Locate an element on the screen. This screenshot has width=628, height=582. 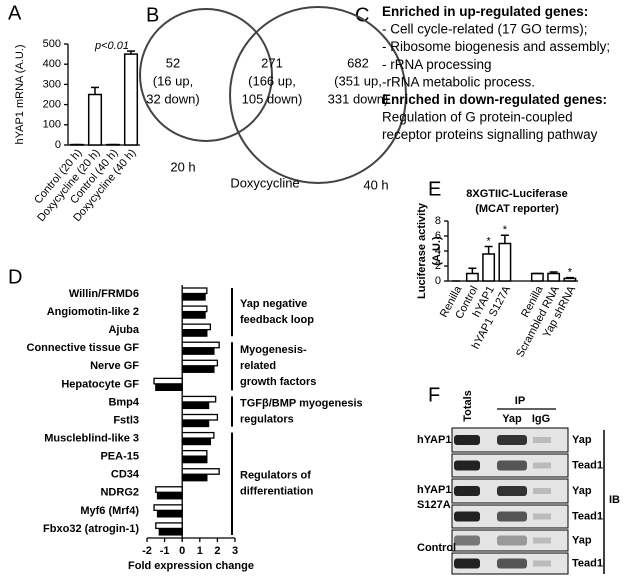
y-tick-label: 100 is located at coordinates (52, 125).